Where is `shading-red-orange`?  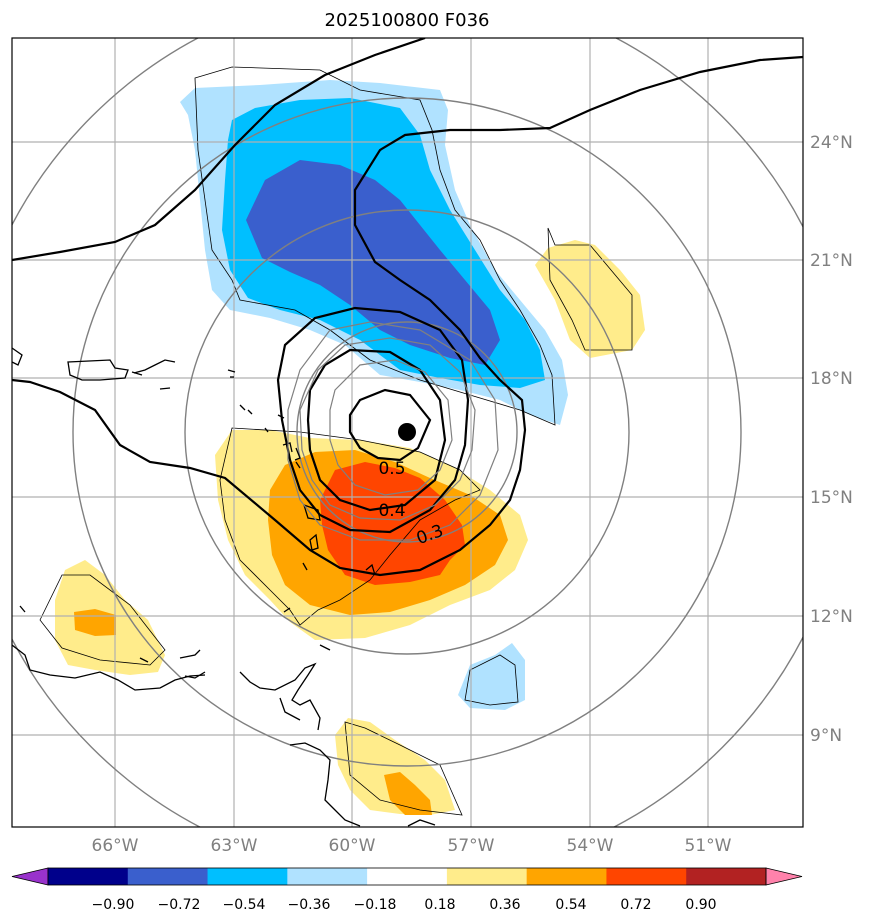
shading-red-orange is located at coordinates (392, 523).